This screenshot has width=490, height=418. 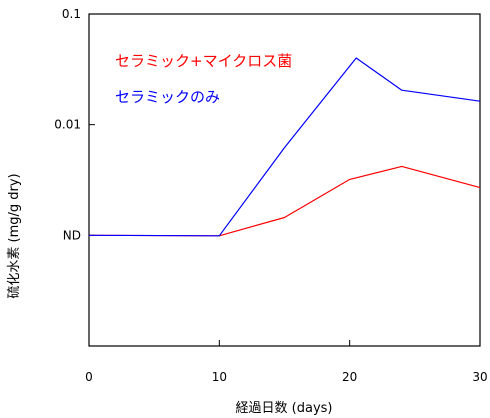 What do you see at coordinates (219, 377) in the screenshot?
I see `x-tick-label: 10` at bounding box center [219, 377].